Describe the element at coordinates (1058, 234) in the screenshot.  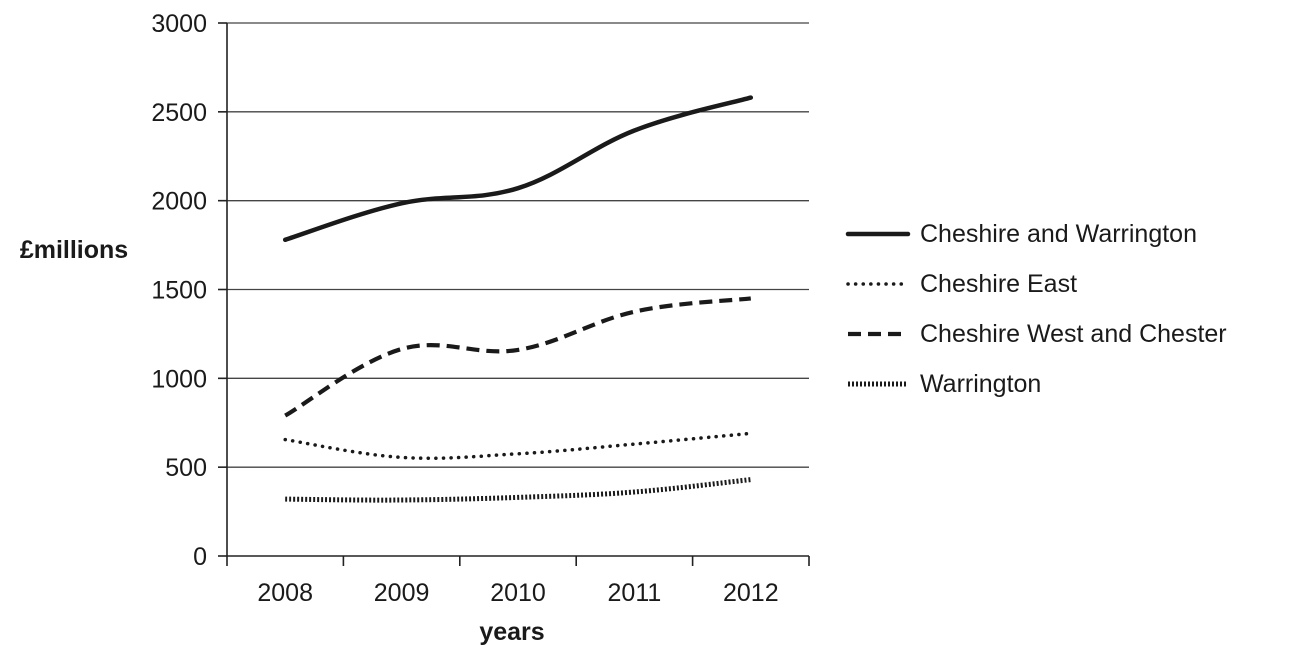
I see `legend-label-cheshire-and-warrington: Cheshire and Warrington` at that location.